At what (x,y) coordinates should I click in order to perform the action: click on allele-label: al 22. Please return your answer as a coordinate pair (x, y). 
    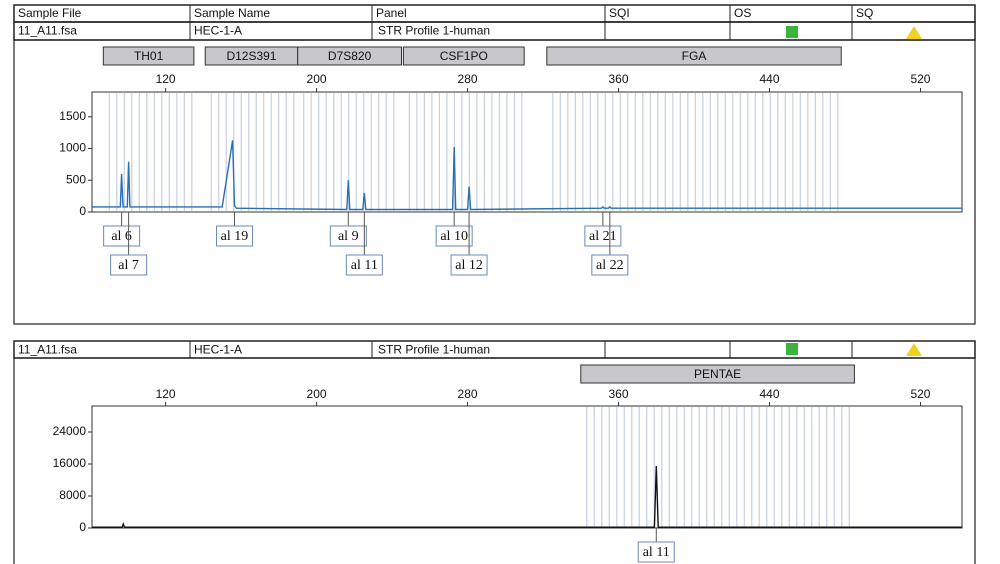
    Looking at the image, I should click on (610, 265).